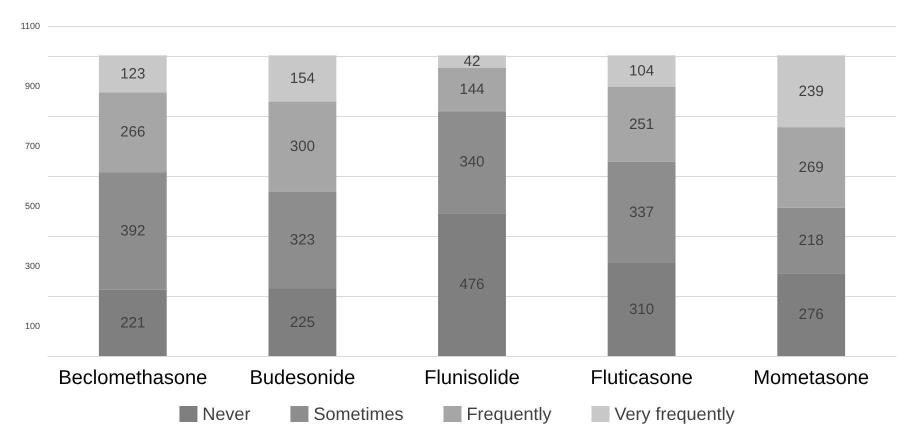 This screenshot has height=438, width=914. What do you see at coordinates (811, 378) in the screenshot?
I see `x-tick-label: Mometasone` at bounding box center [811, 378].